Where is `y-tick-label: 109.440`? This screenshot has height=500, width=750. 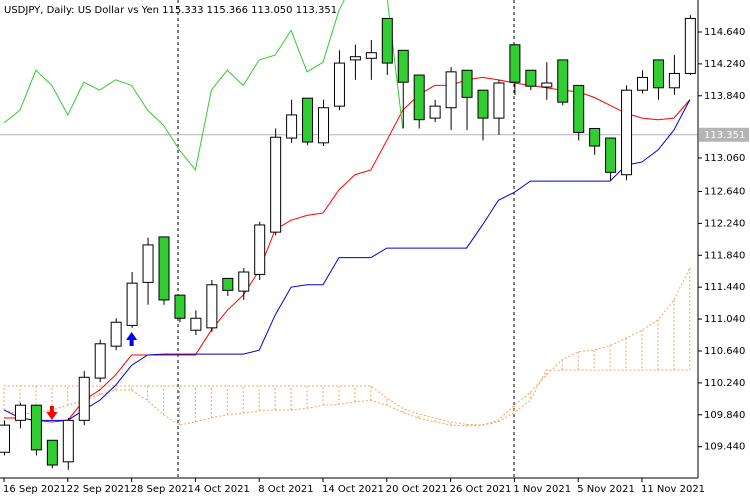 y-tick-label: 109.440 is located at coordinates (724, 447).